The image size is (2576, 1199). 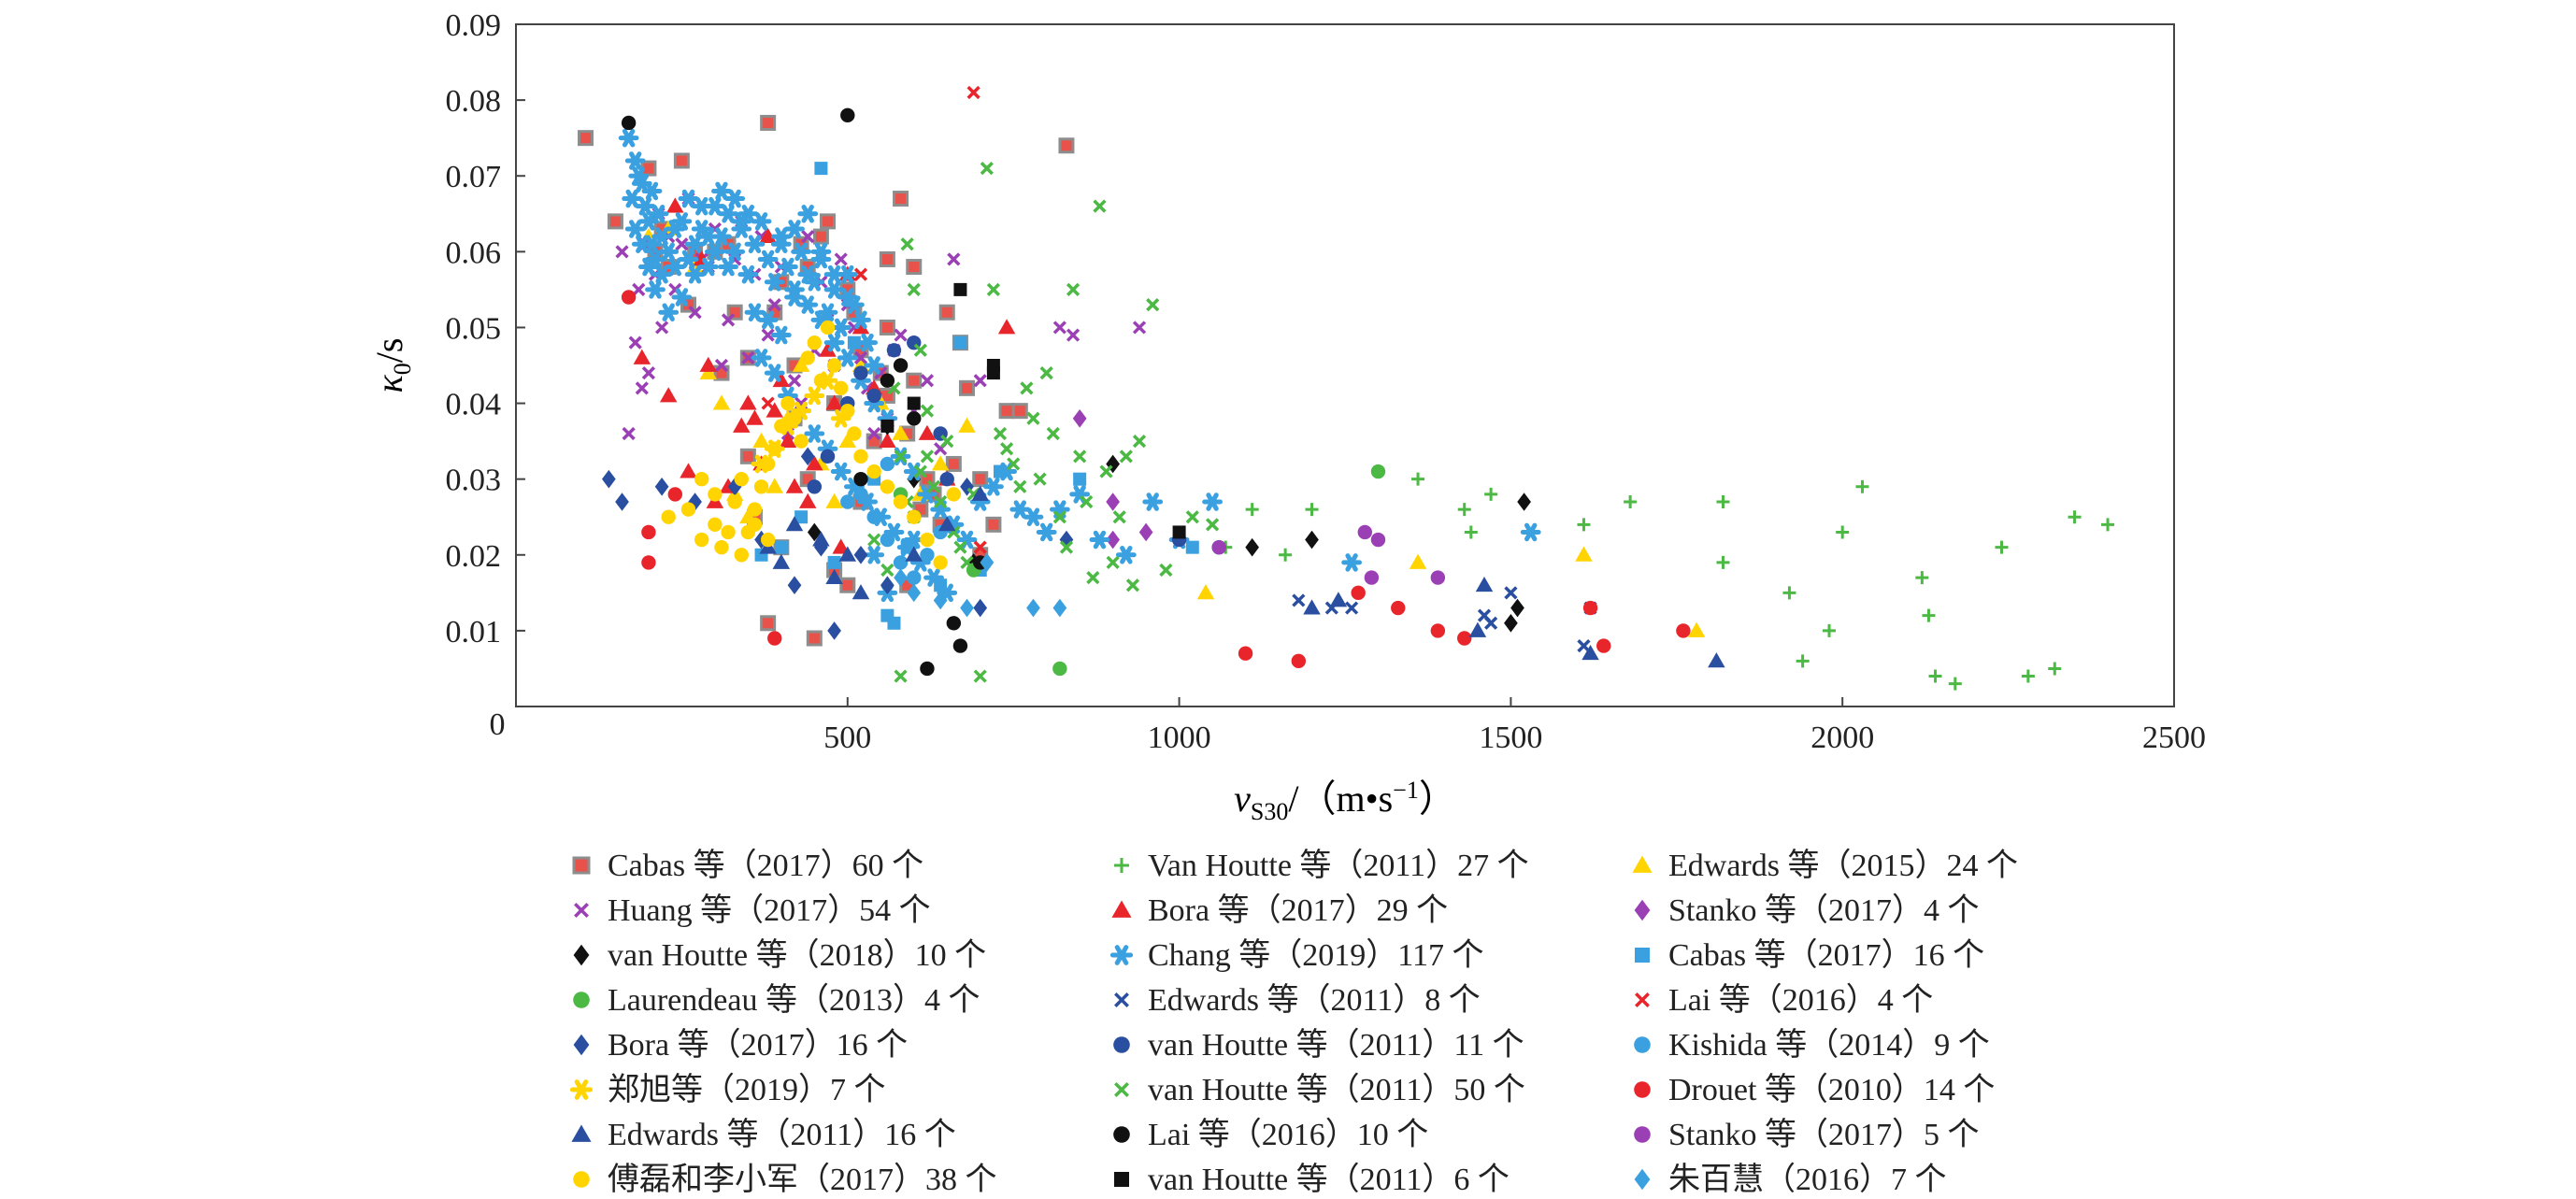 What do you see at coordinates (1242, 799) in the screenshot?
I see `x-axis-symbol: v` at bounding box center [1242, 799].